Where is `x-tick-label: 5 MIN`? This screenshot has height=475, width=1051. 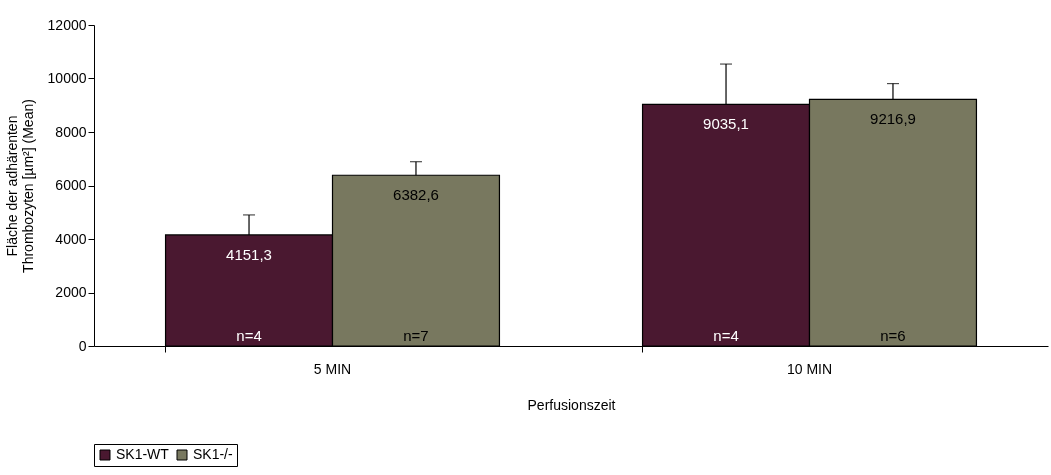
x-tick-label: 5 MIN is located at coordinates (332, 368).